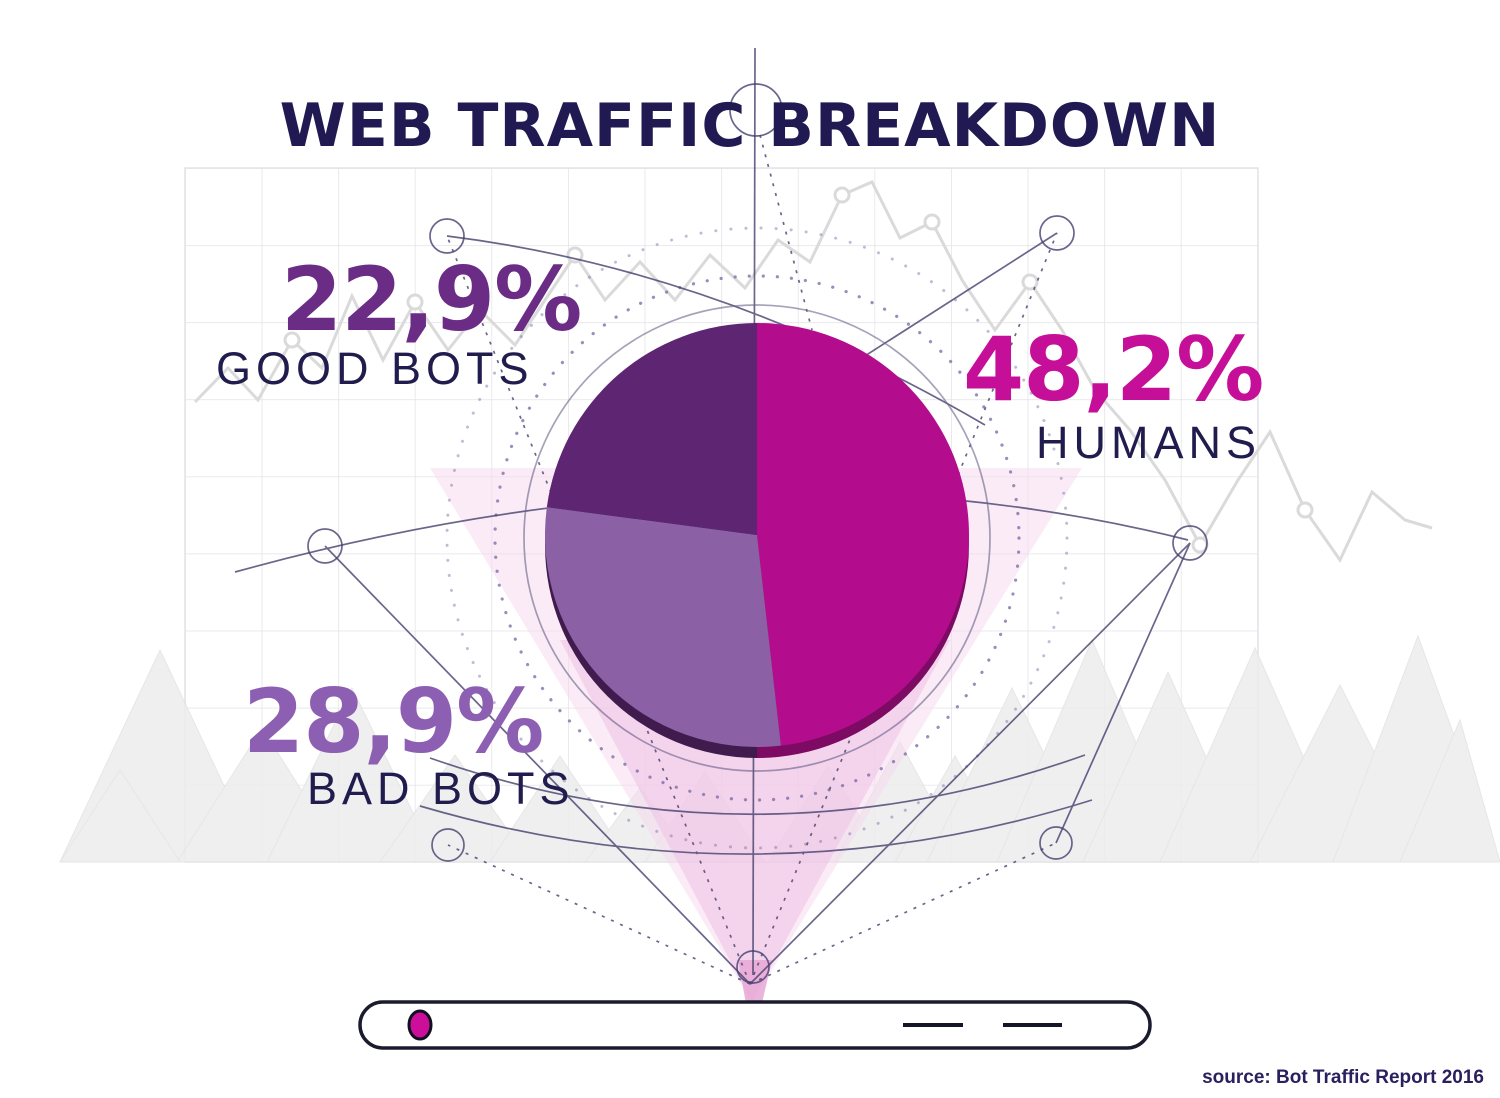 This screenshot has height=1098, width=1500. I want to click on good-bots-percentage: 22,9%, so click(431, 299).